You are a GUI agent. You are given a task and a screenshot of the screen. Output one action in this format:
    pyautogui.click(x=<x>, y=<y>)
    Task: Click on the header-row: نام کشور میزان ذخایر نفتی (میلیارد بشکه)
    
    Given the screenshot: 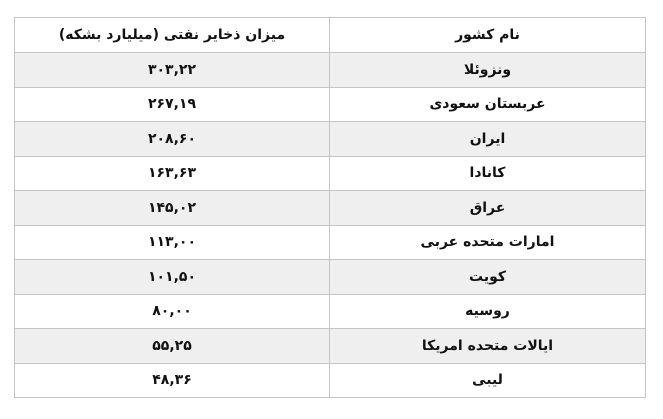 What is the action you would take?
    pyautogui.click(x=330, y=35)
    